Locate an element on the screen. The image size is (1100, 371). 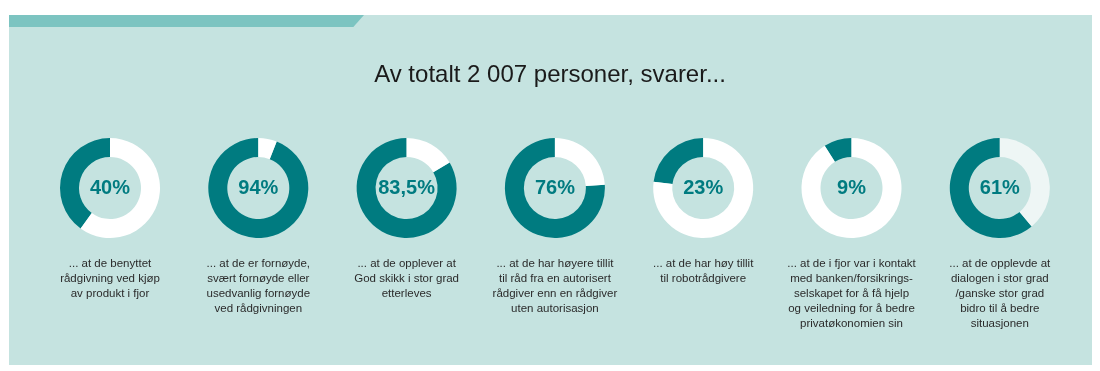
data-label: 94% is located at coordinates (258, 187).